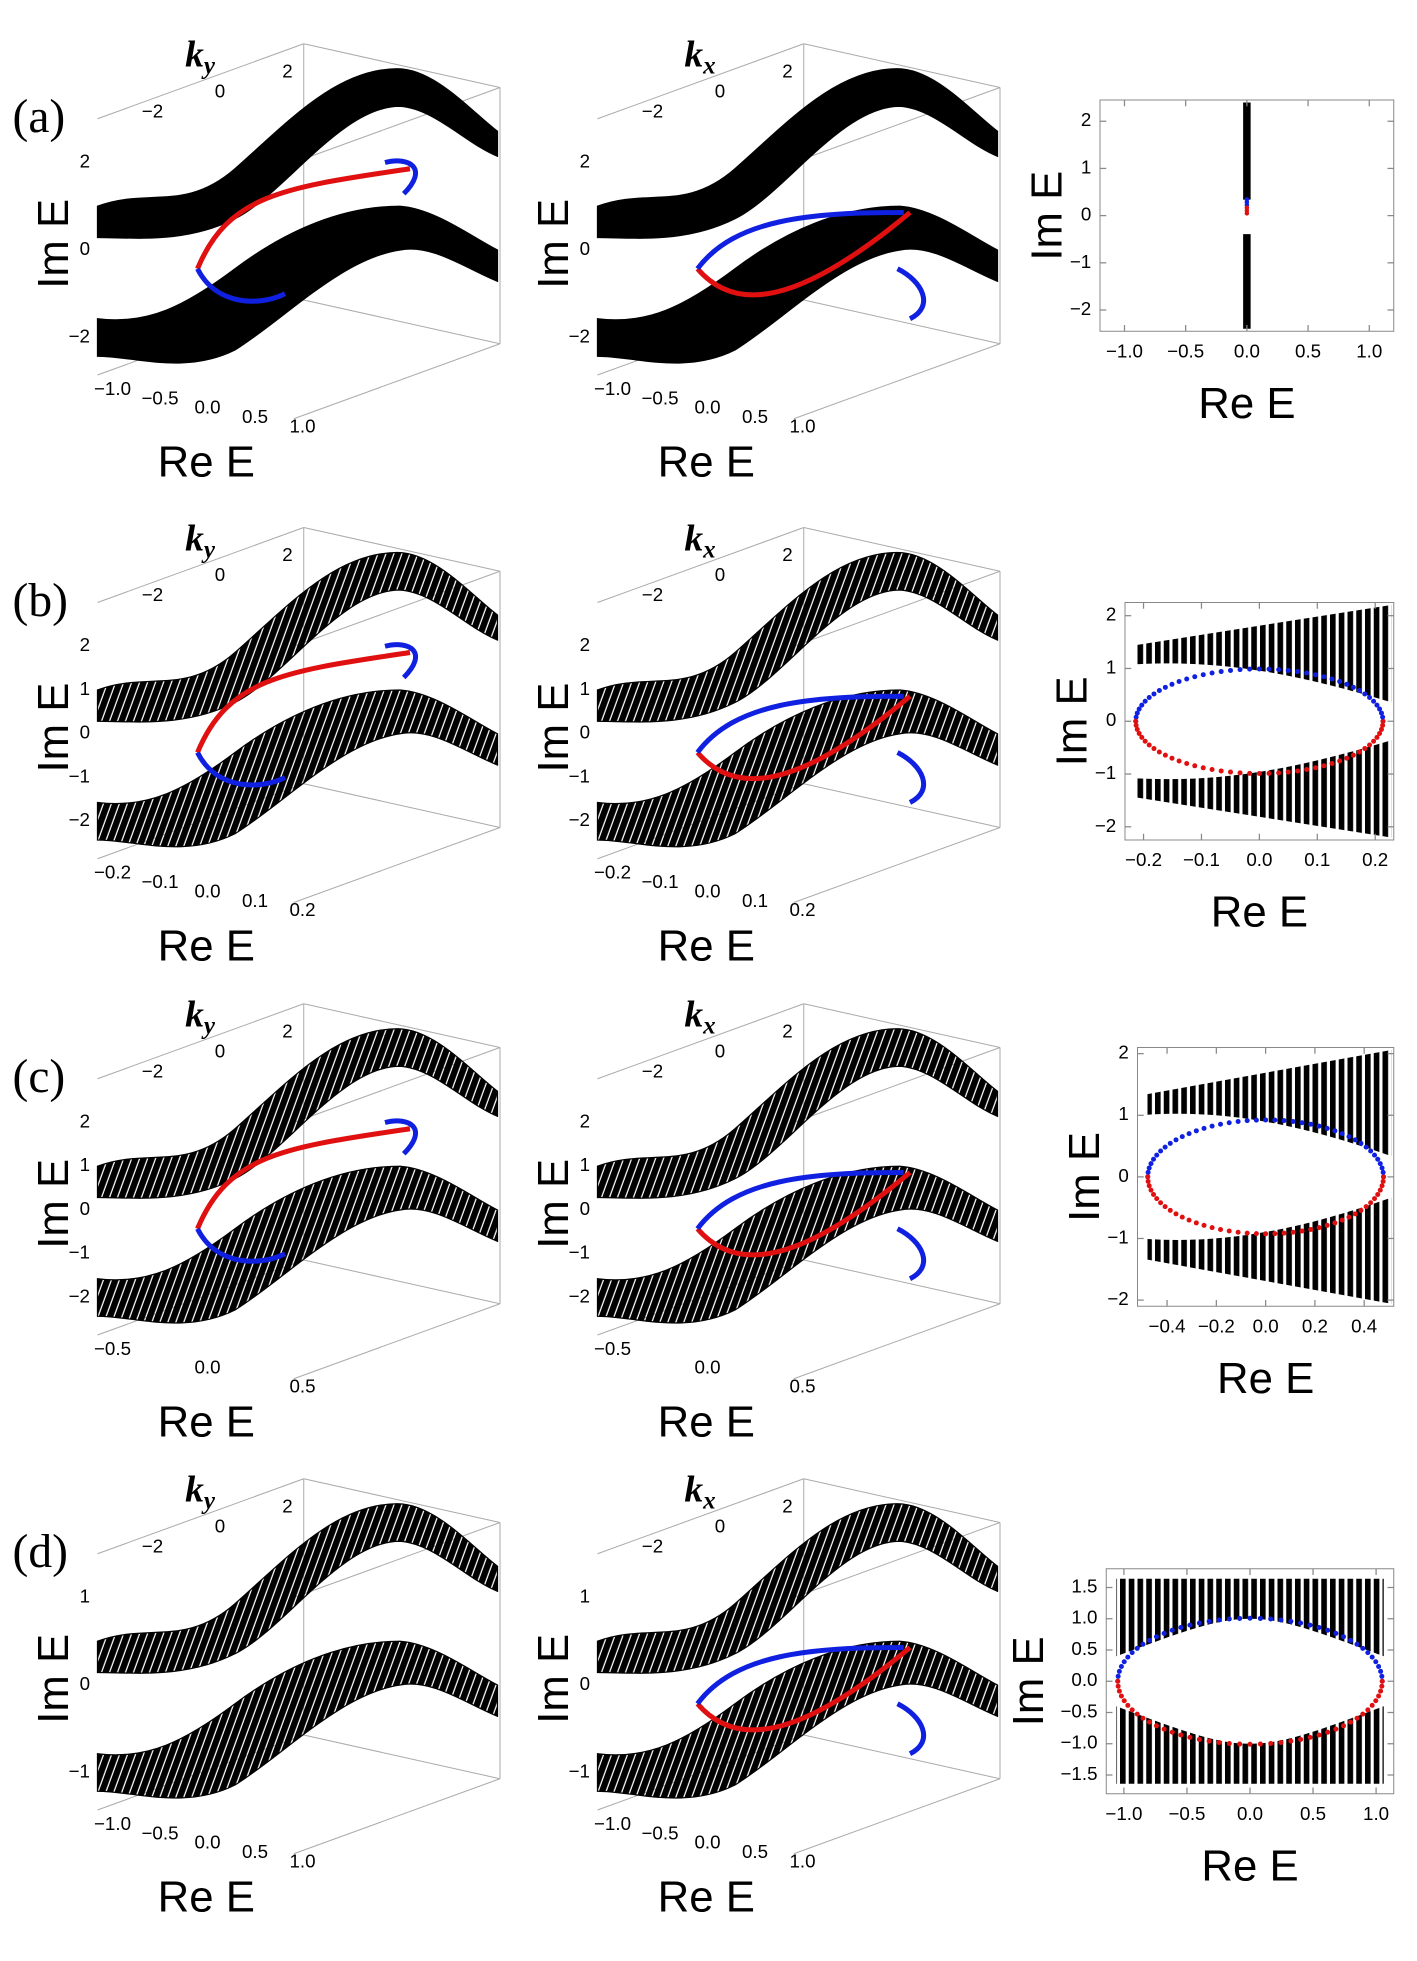  What do you see at coordinates (1084, 1177) in the screenshot?
I see `y-axis-label: Im E` at bounding box center [1084, 1177].